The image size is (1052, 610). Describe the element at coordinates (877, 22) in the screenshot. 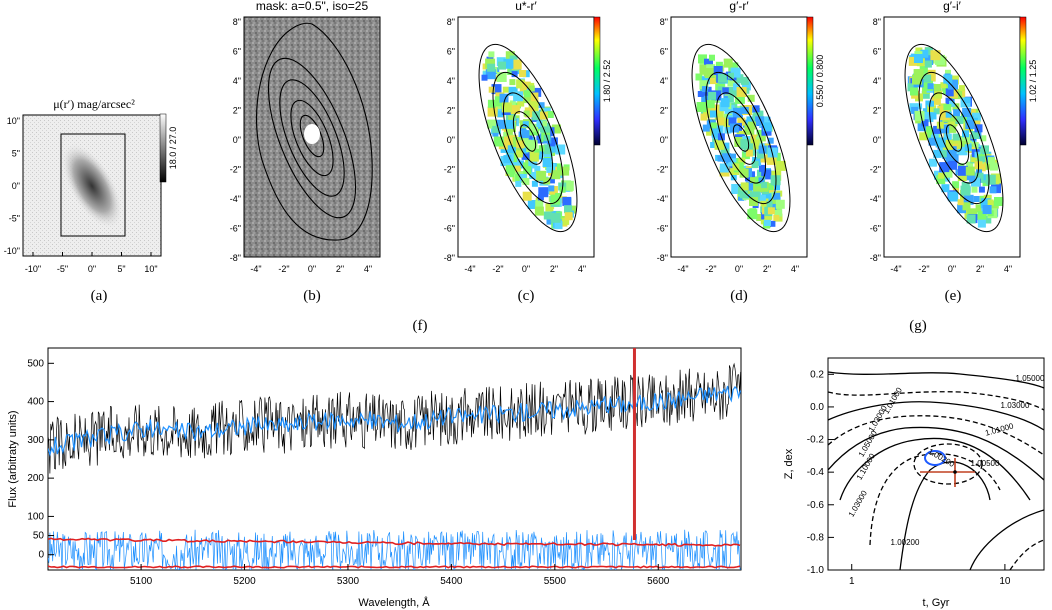

I see `map-ytick: 8"` at that location.